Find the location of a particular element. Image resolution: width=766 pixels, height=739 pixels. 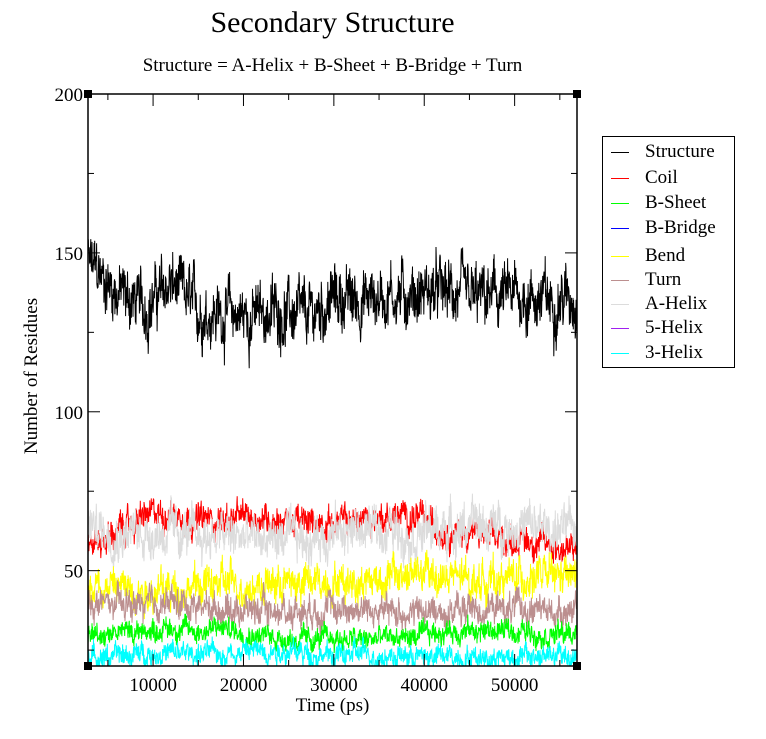

series-line-structure is located at coordinates (332, 304).